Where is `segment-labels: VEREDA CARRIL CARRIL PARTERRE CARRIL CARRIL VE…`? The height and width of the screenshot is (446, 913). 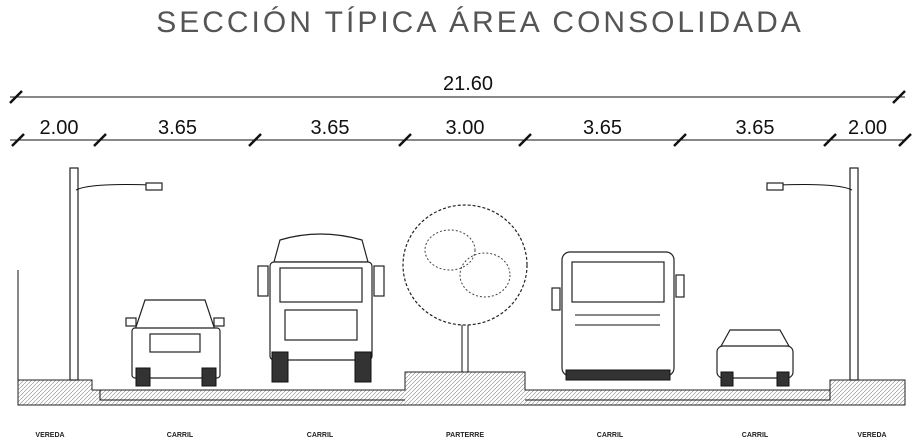
segment-labels: VEREDA CARRIL CARRIL PARTERRE CARRIL CARRIL VE… is located at coordinates (460, 435).